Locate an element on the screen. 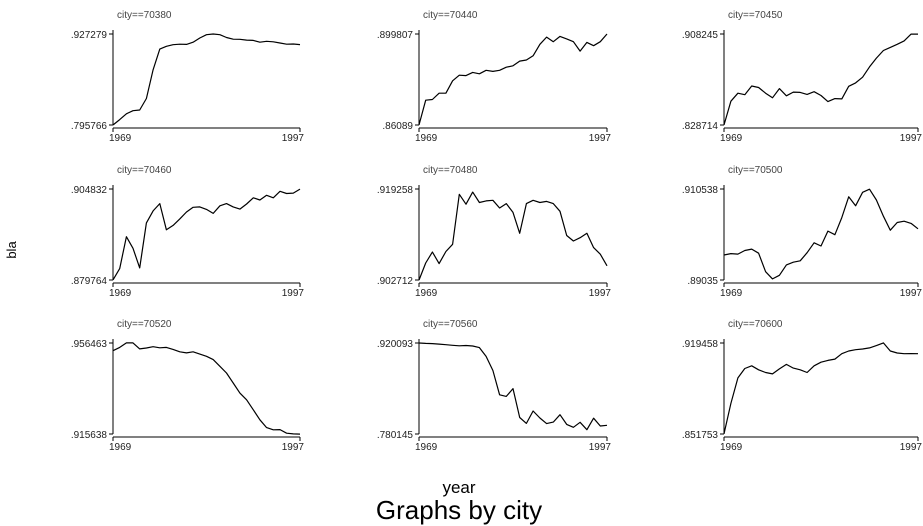  panel-title: city==70480 is located at coordinates (450, 170).